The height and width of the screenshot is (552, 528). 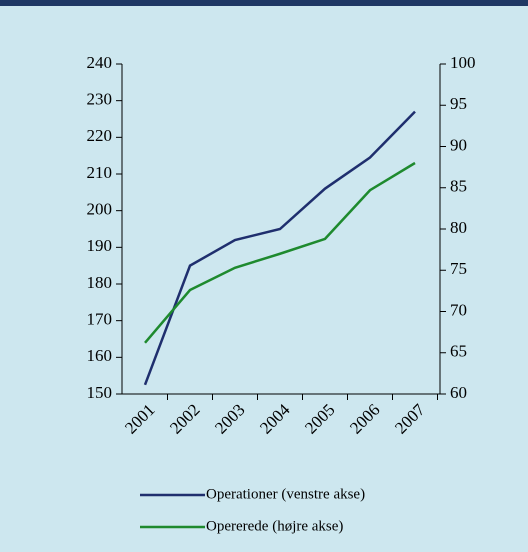 What do you see at coordinates (458, 351) in the screenshot?
I see `y2-tick-label: 65` at bounding box center [458, 351].